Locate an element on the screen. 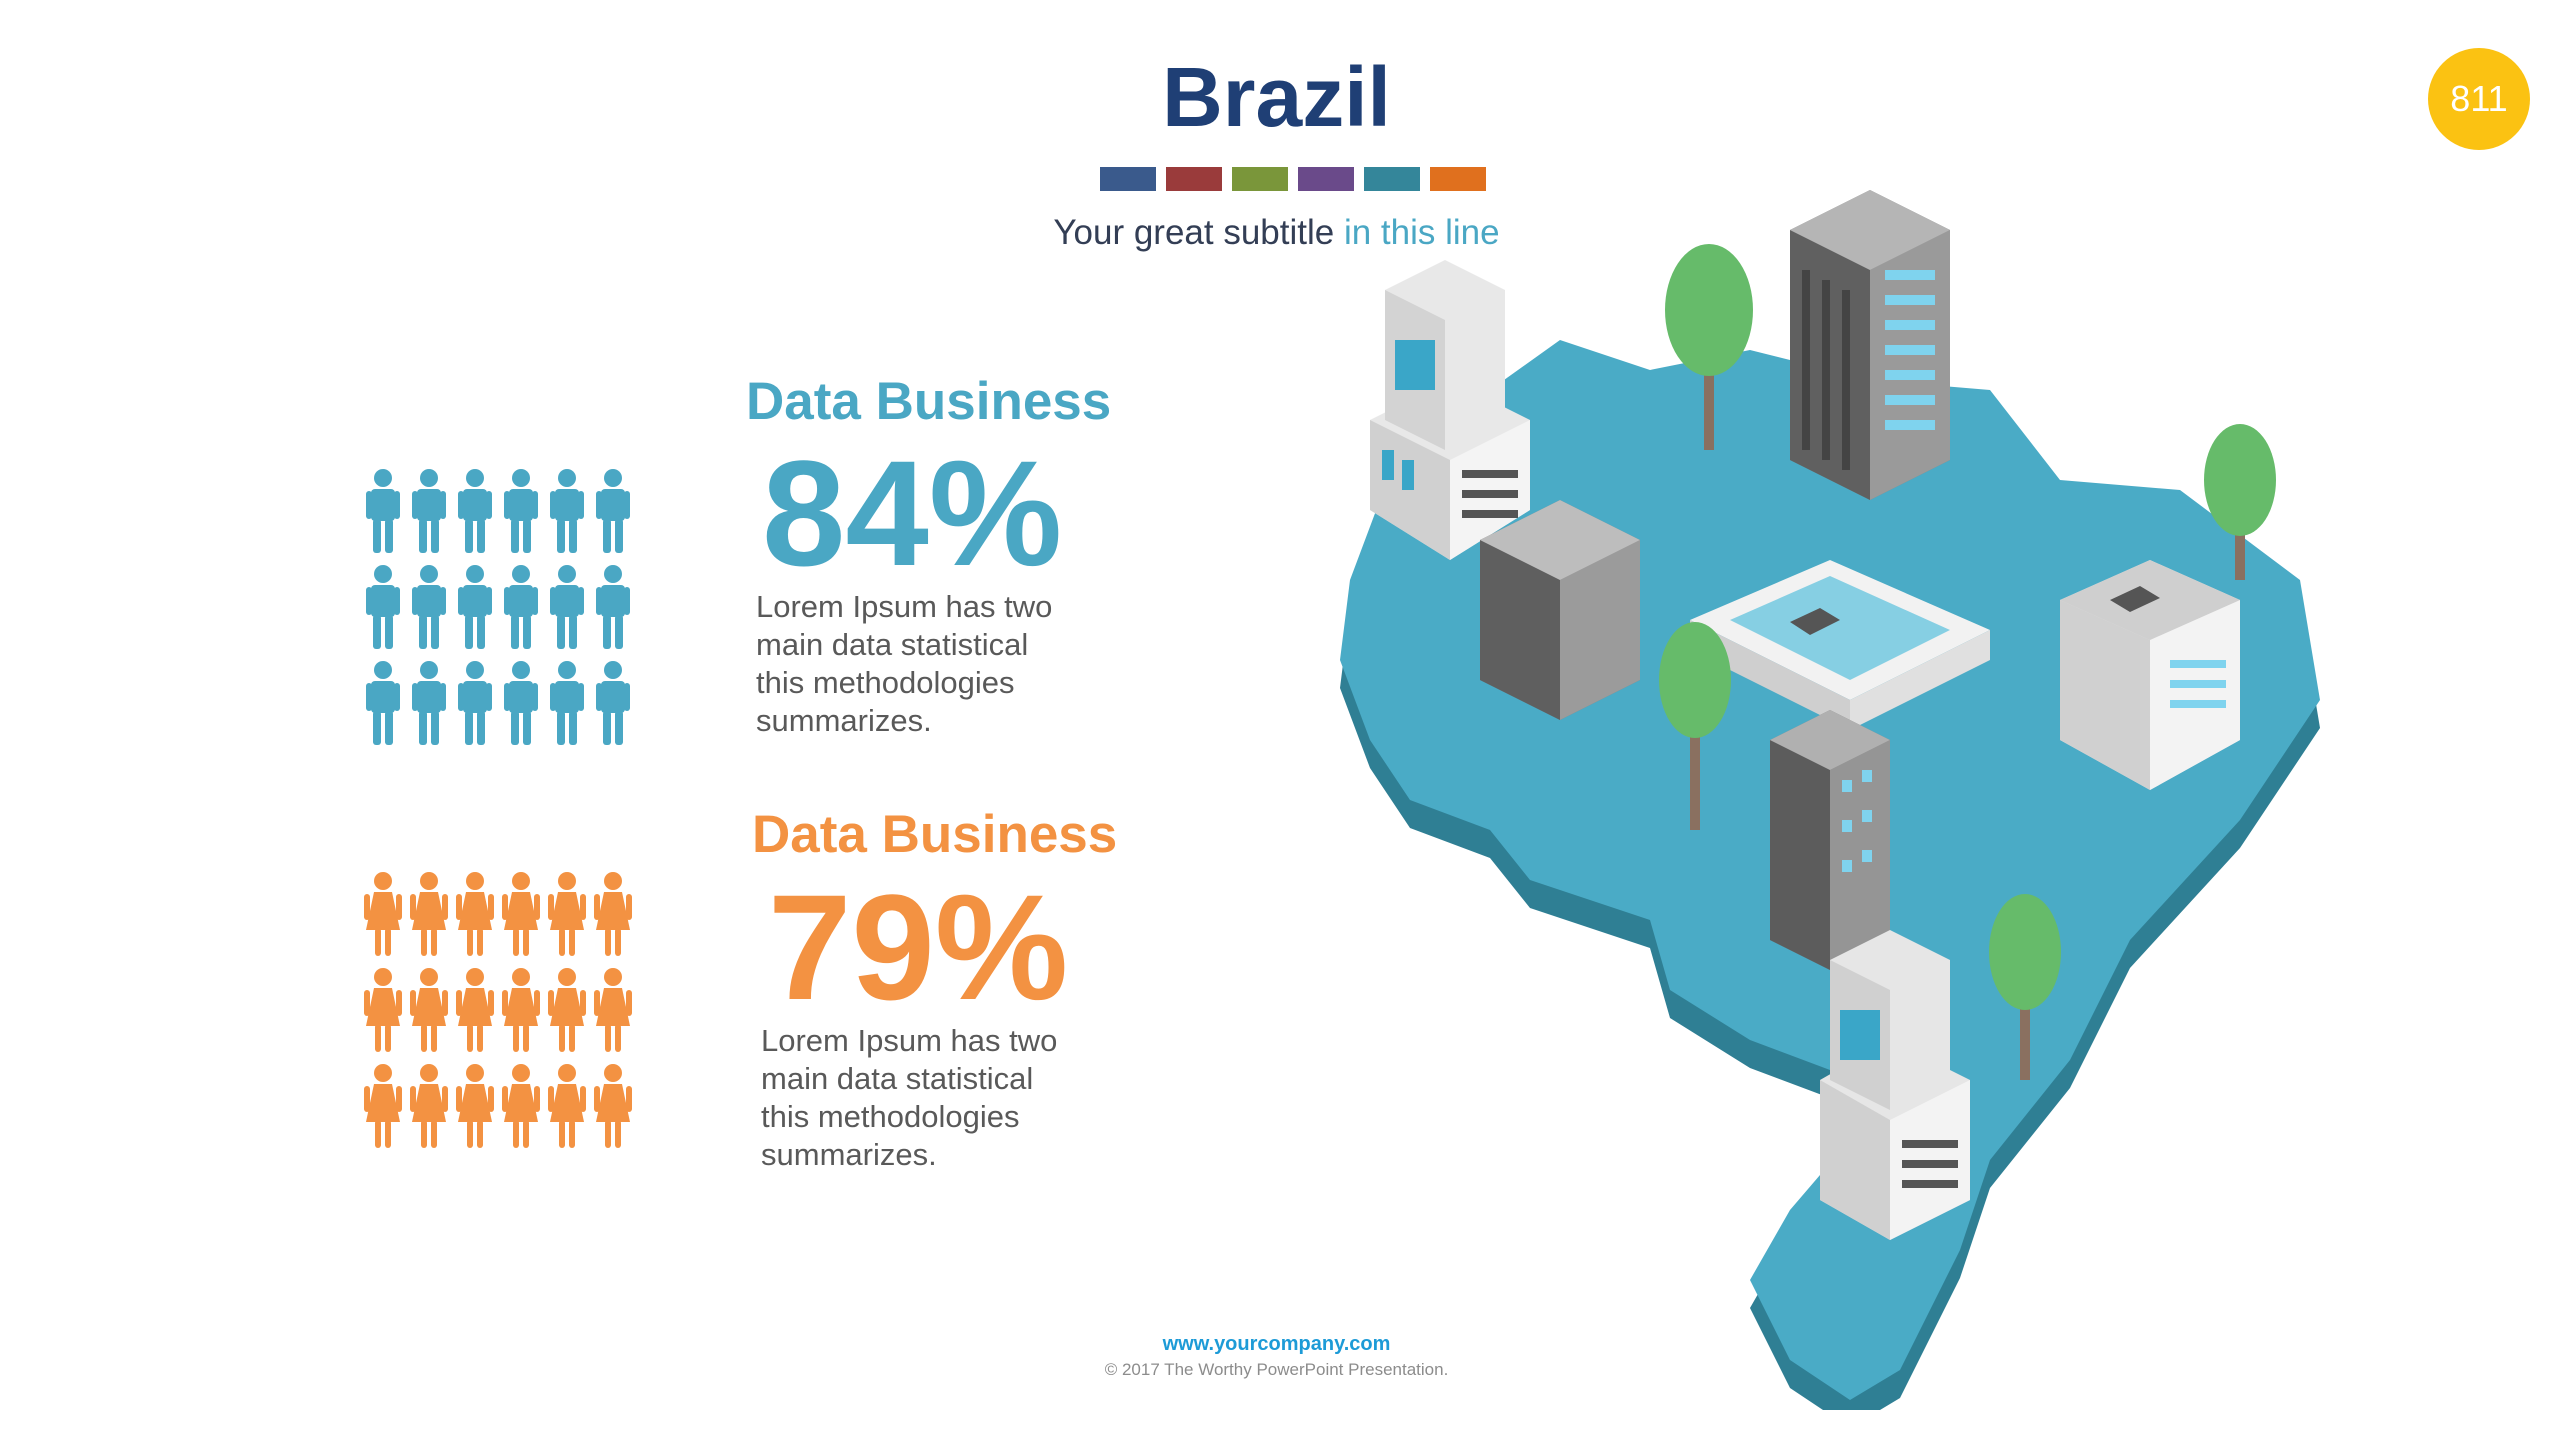 The width and height of the screenshot is (2553, 1440). people-icon-grid-women is located at coordinates (498, 1012).